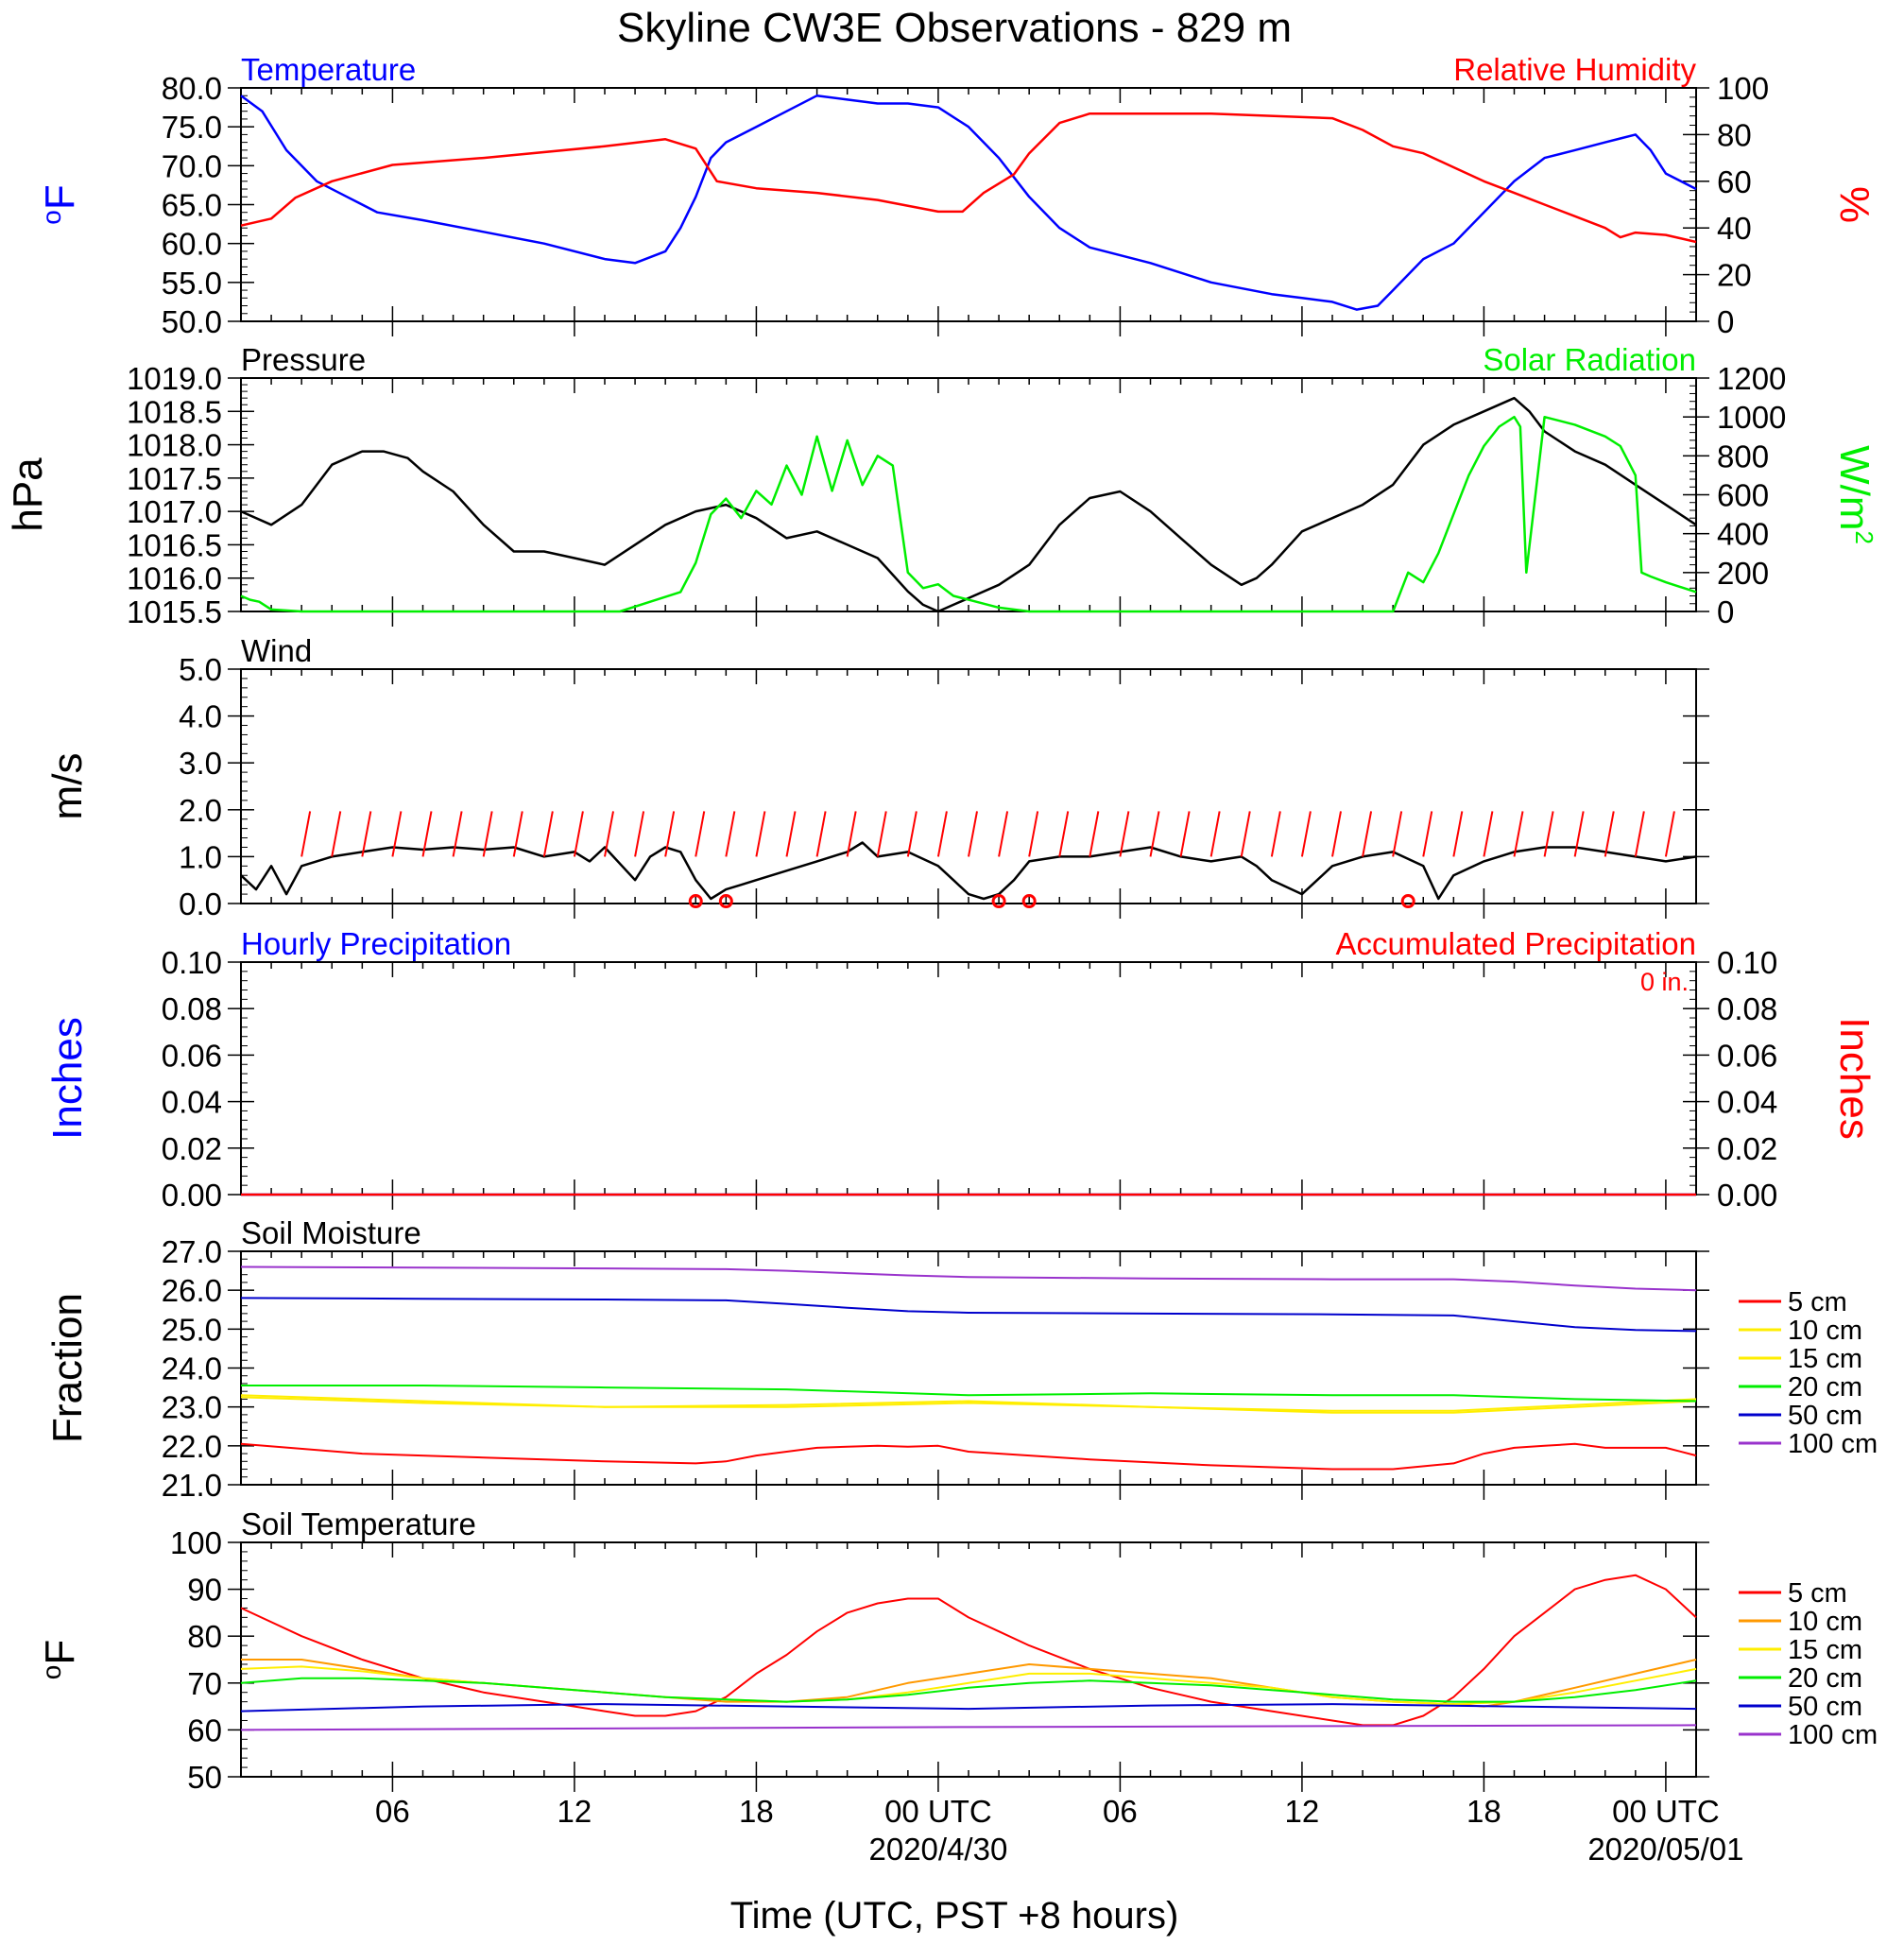 Image resolution: width=1904 pixels, height=1945 pixels. I want to click on y-left-tick-label: 70, so click(204, 1683).